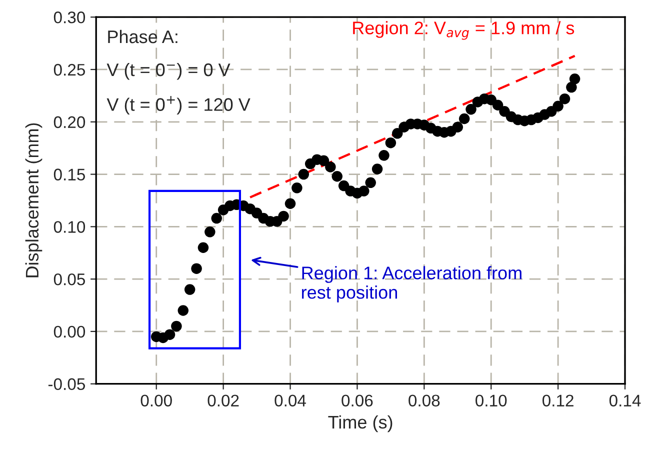  What do you see at coordinates (558, 400) in the screenshot?
I see `x-tick-label: 0.12` at bounding box center [558, 400].